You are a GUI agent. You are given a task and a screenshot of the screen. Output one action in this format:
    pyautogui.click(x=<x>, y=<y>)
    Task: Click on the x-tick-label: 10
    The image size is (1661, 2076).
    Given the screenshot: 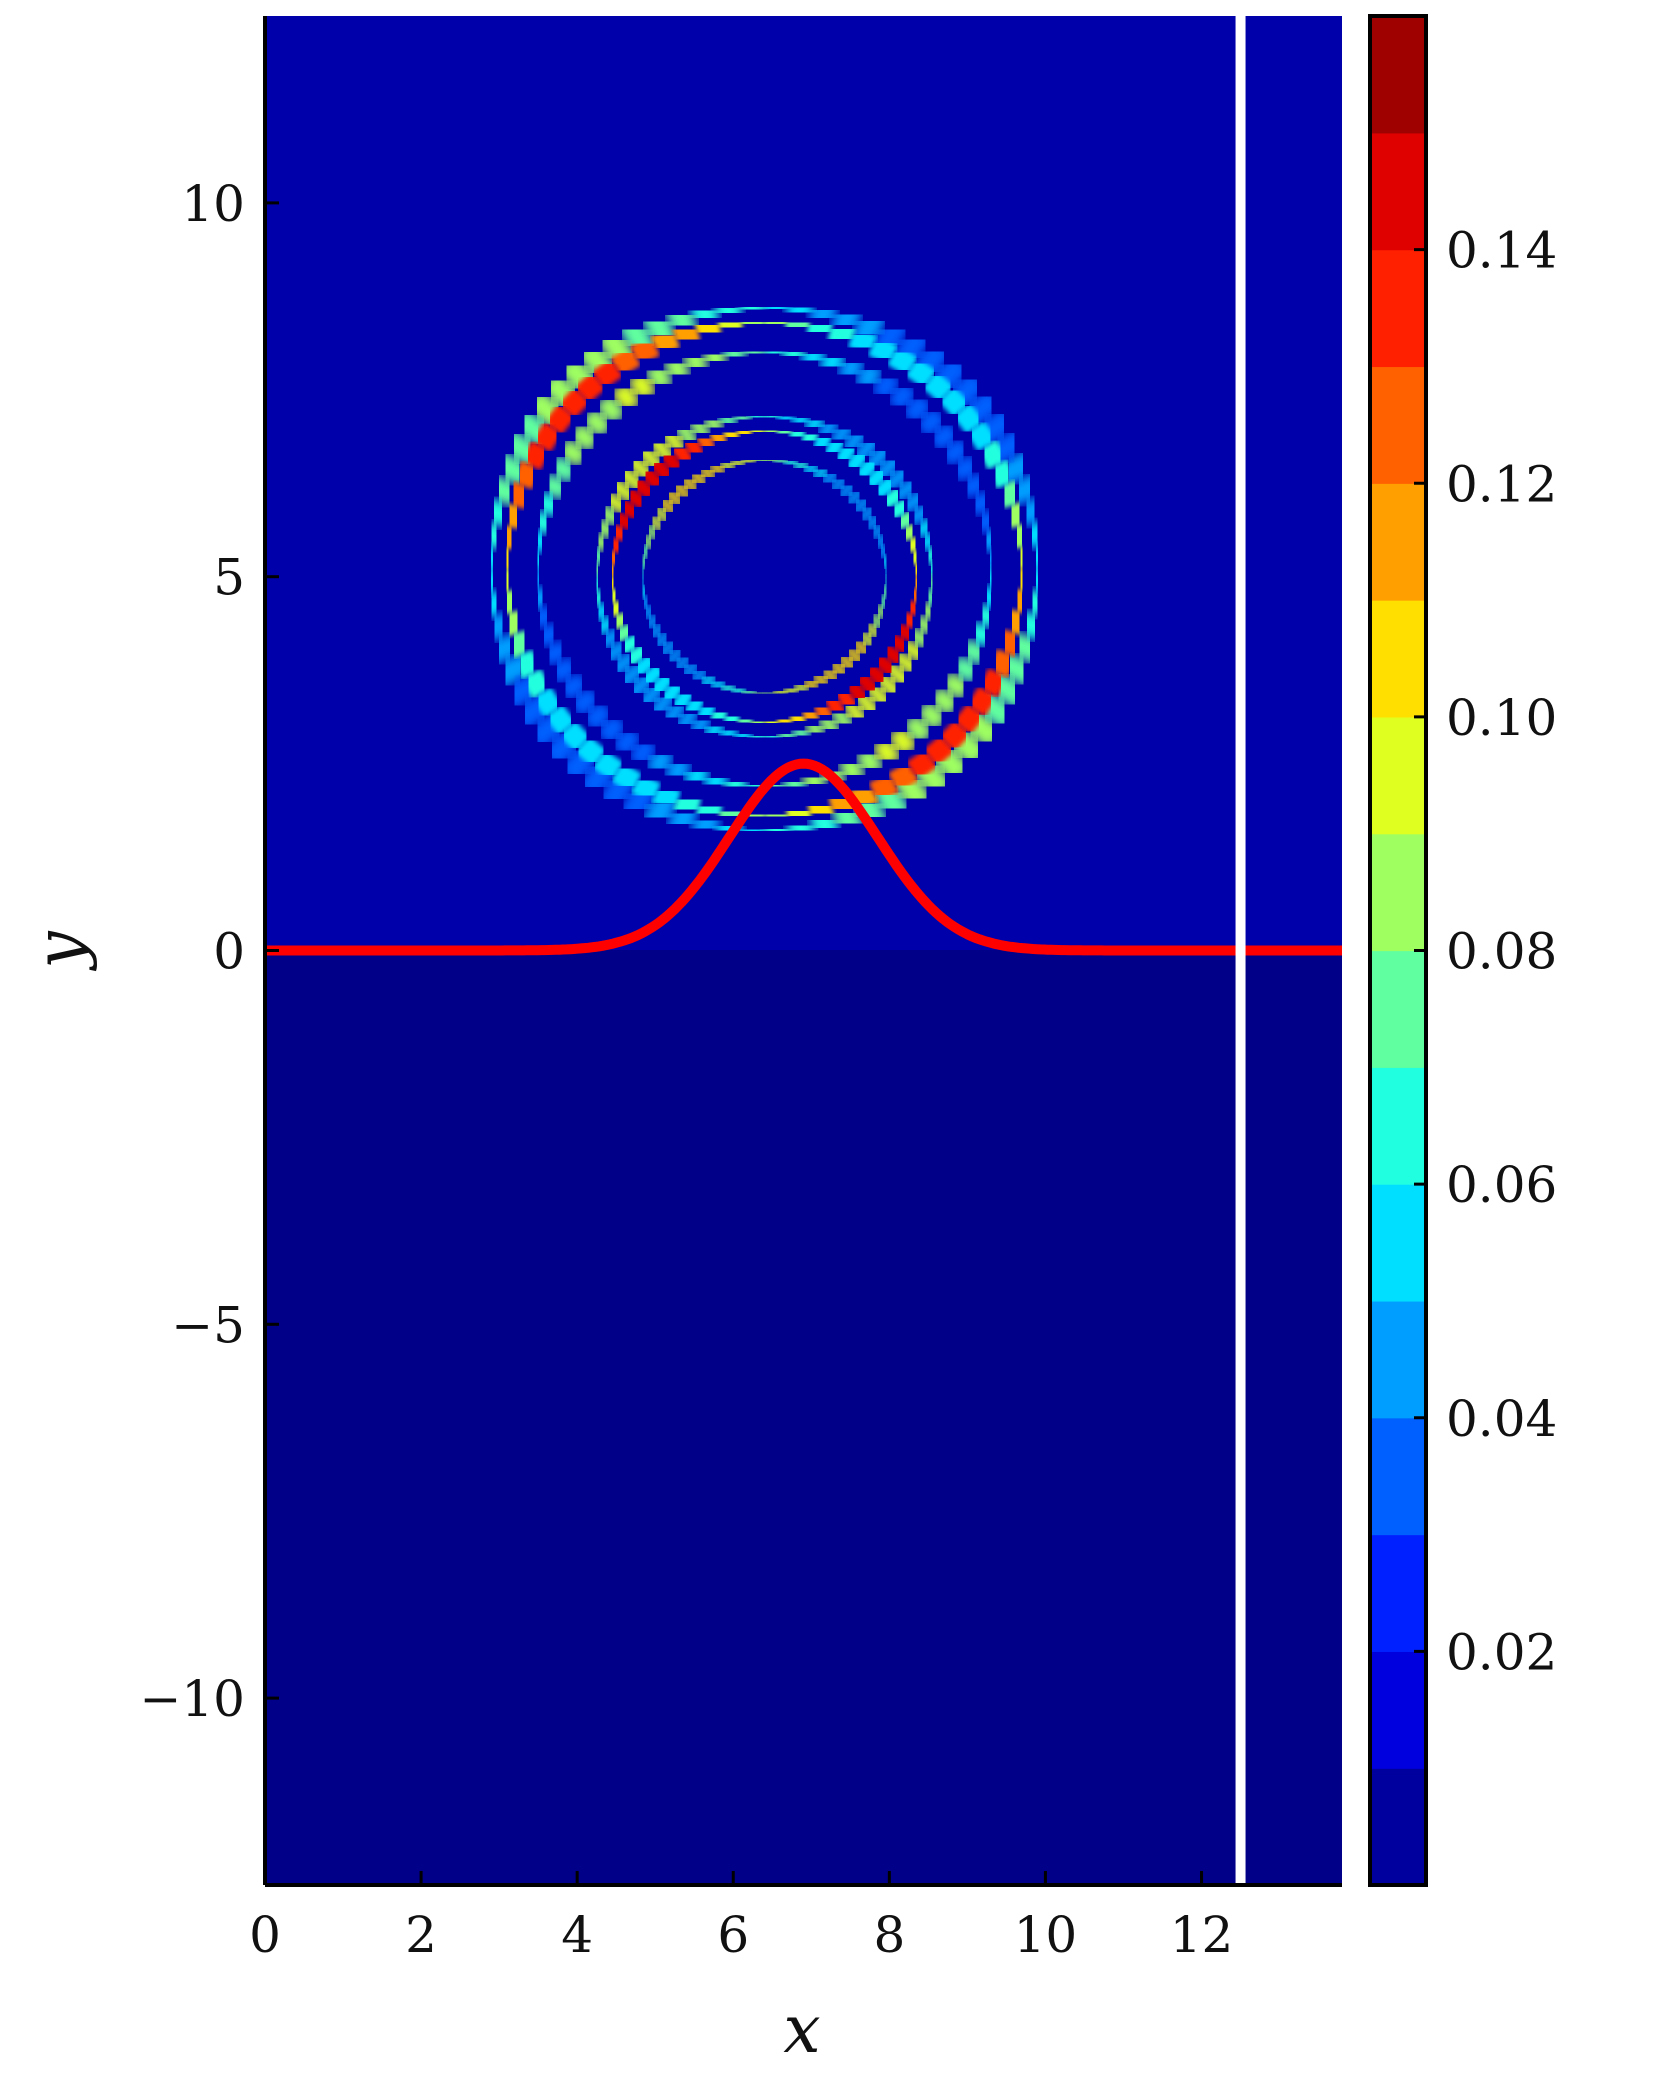 What is the action you would take?
    pyautogui.click(x=1046, y=1935)
    